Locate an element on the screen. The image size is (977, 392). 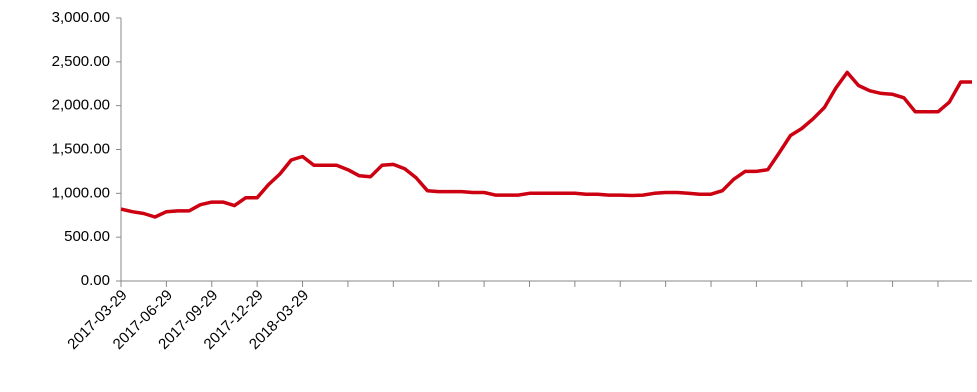
y-tick-label: 500.00 is located at coordinates (87, 236).